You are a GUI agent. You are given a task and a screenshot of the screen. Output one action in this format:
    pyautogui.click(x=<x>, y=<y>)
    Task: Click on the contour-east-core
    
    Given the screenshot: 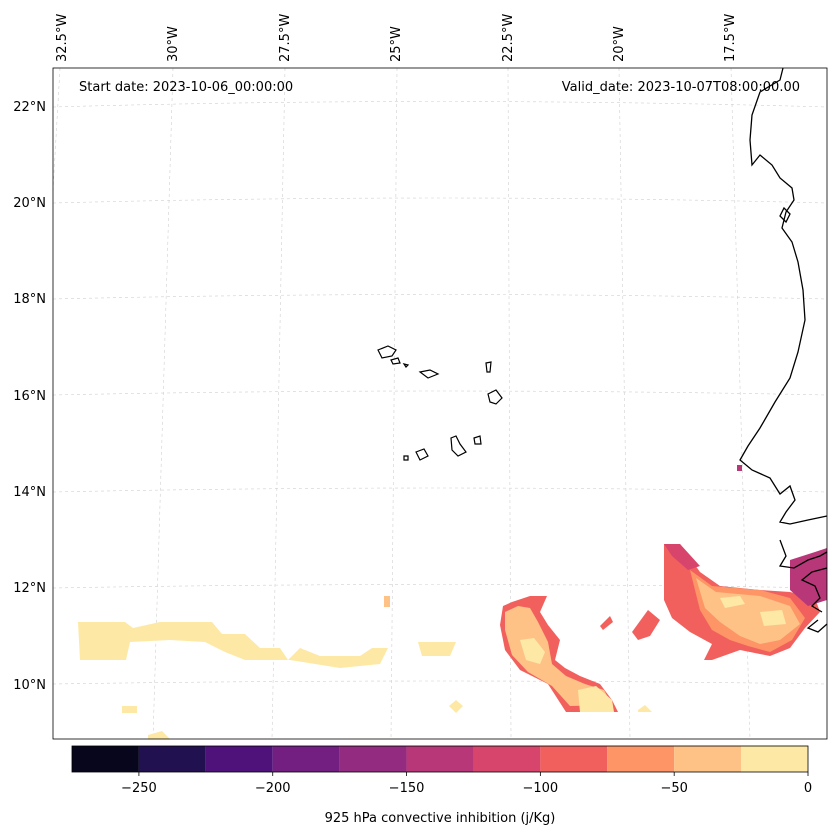 What is the action you would take?
    pyautogui.click(x=732, y=602)
    